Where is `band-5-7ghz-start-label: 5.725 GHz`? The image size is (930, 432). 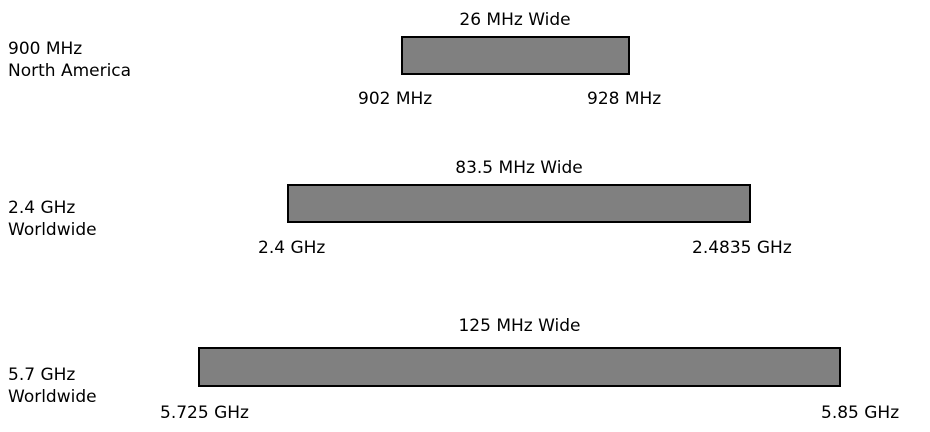 band-5-7ghz-start-label: 5.725 GHz is located at coordinates (204, 413).